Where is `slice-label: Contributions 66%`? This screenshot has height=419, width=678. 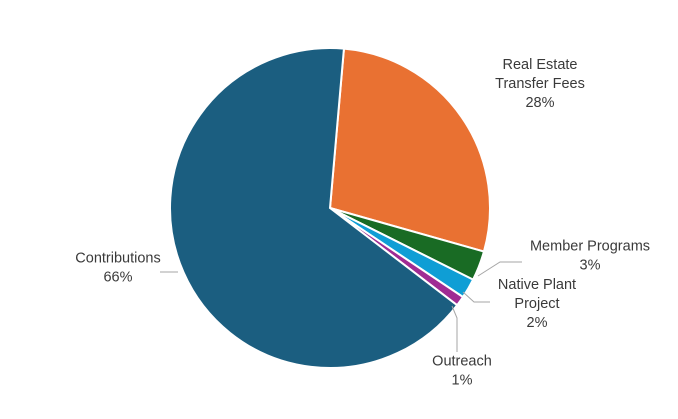
slice-label: Contributions 66% is located at coordinates (117, 268).